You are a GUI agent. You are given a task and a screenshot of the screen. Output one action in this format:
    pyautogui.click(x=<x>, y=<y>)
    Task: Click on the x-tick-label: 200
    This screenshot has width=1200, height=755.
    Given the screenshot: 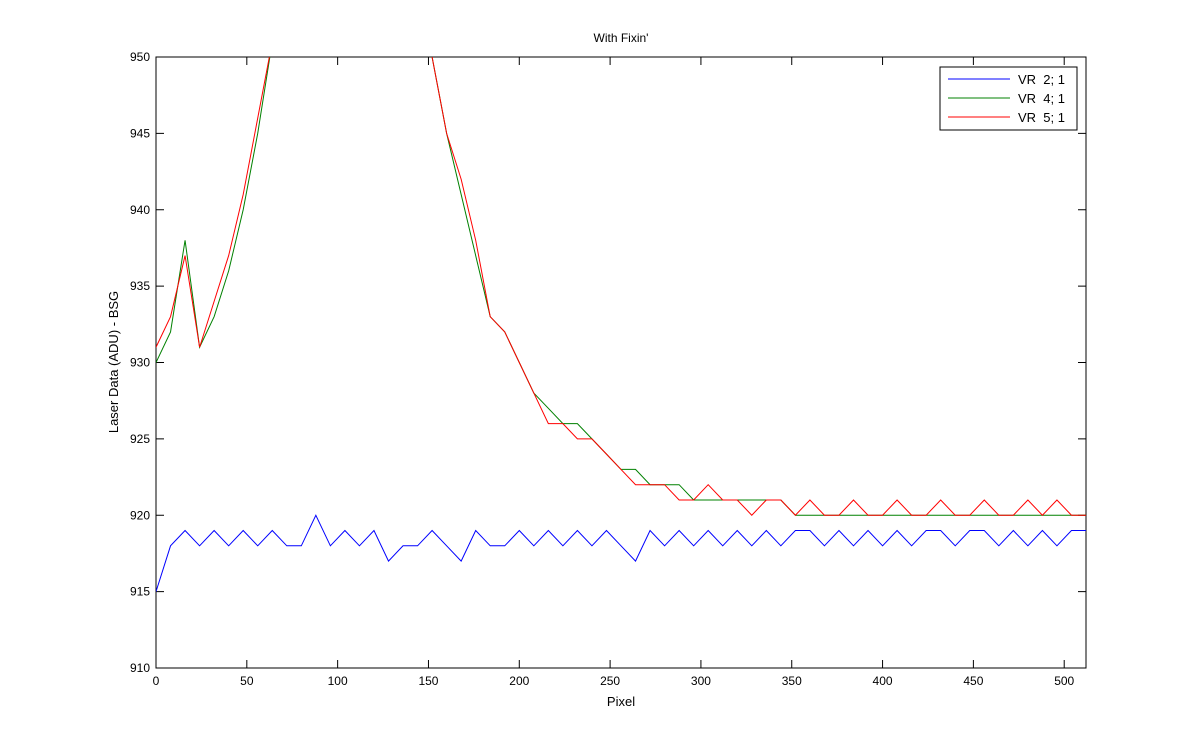 What is the action you would take?
    pyautogui.click(x=519, y=681)
    